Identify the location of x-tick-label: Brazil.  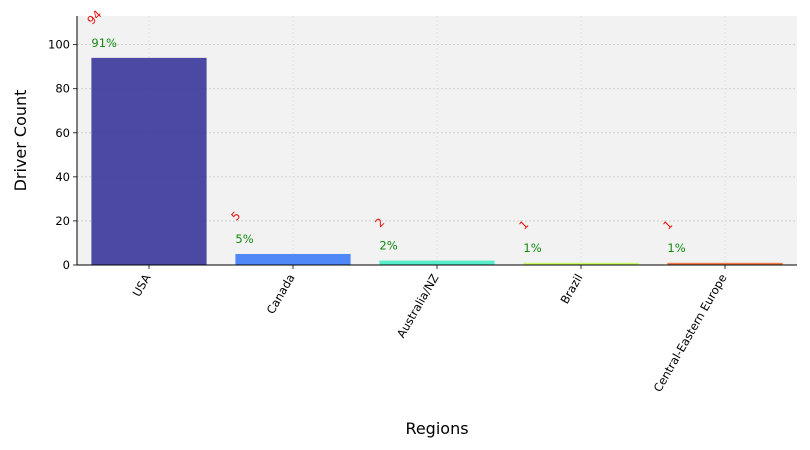
(571, 289).